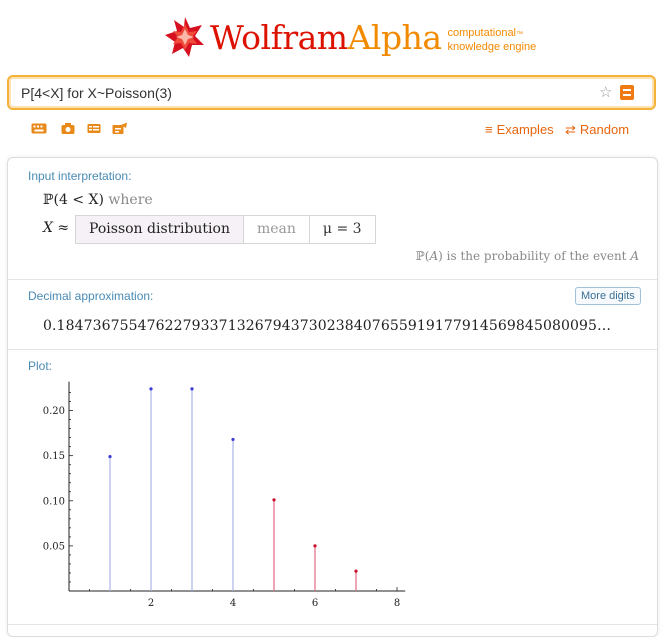 The image size is (672, 637). Describe the element at coordinates (184, 37) in the screenshot. I see `spikey-logo-icon` at that location.